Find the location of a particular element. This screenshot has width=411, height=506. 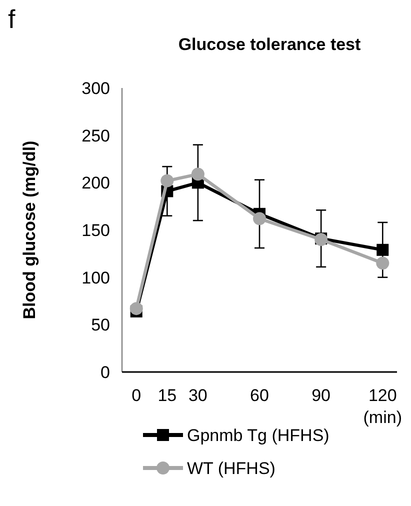

x-tick-label: 30 is located at coordinates (198, 395).